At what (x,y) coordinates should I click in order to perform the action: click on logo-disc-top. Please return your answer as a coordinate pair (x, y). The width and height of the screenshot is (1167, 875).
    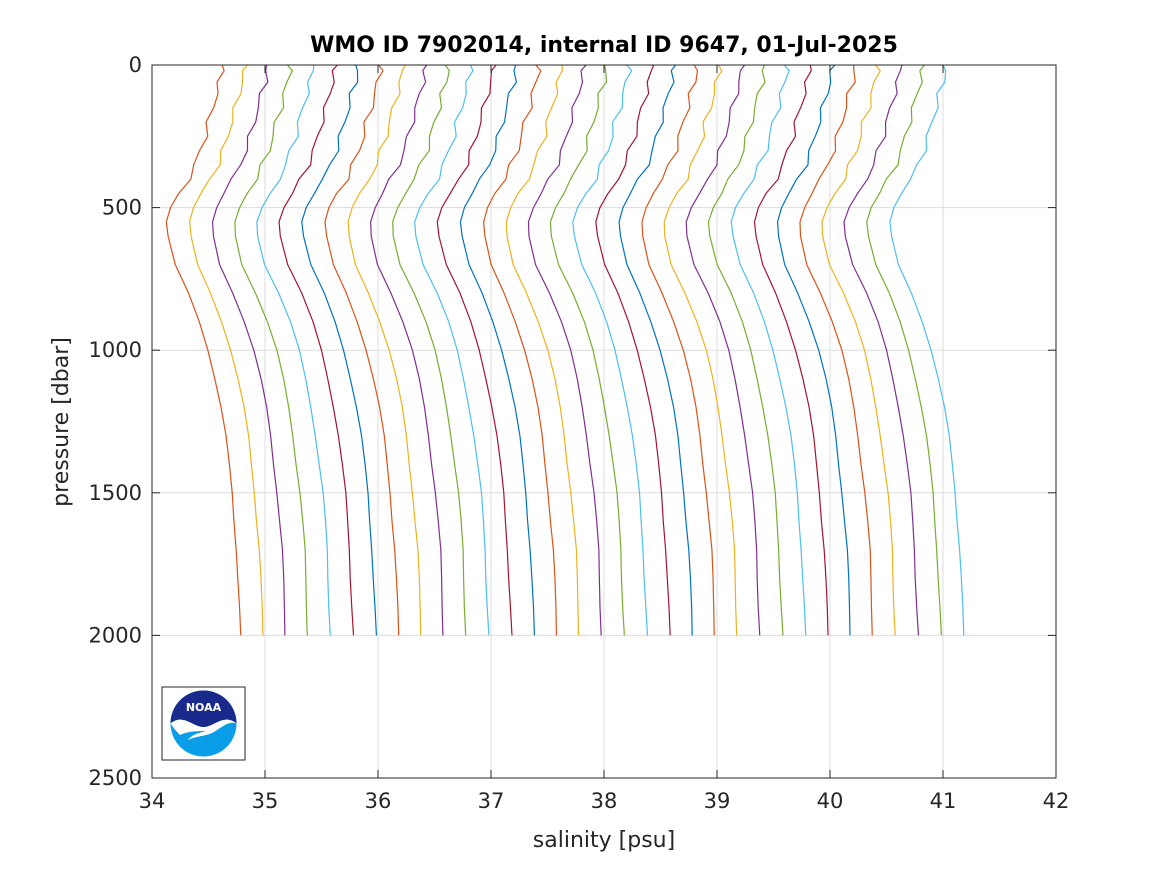
    Looking at the image, I should click on (203, 708).